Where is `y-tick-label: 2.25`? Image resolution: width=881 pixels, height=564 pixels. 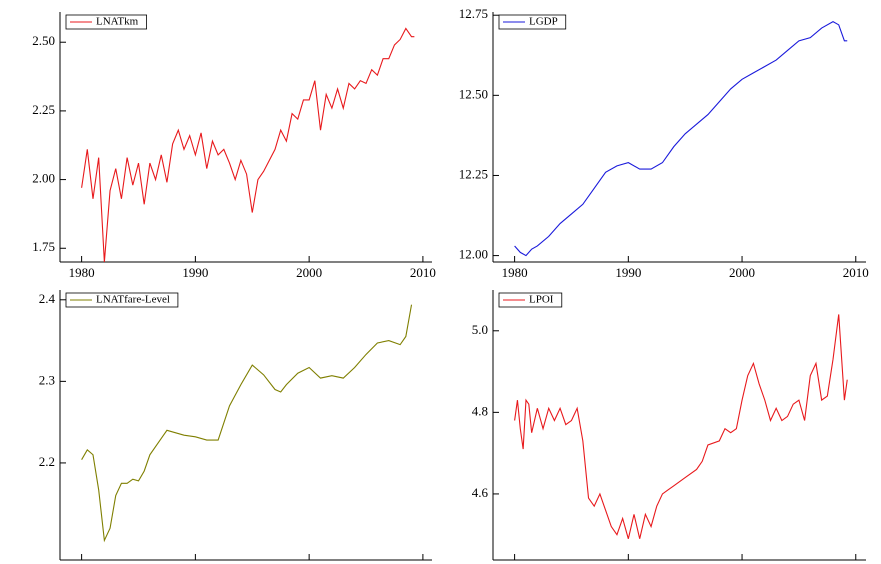
y-tick-label: 2.25 is located at coordinates (43, 109).